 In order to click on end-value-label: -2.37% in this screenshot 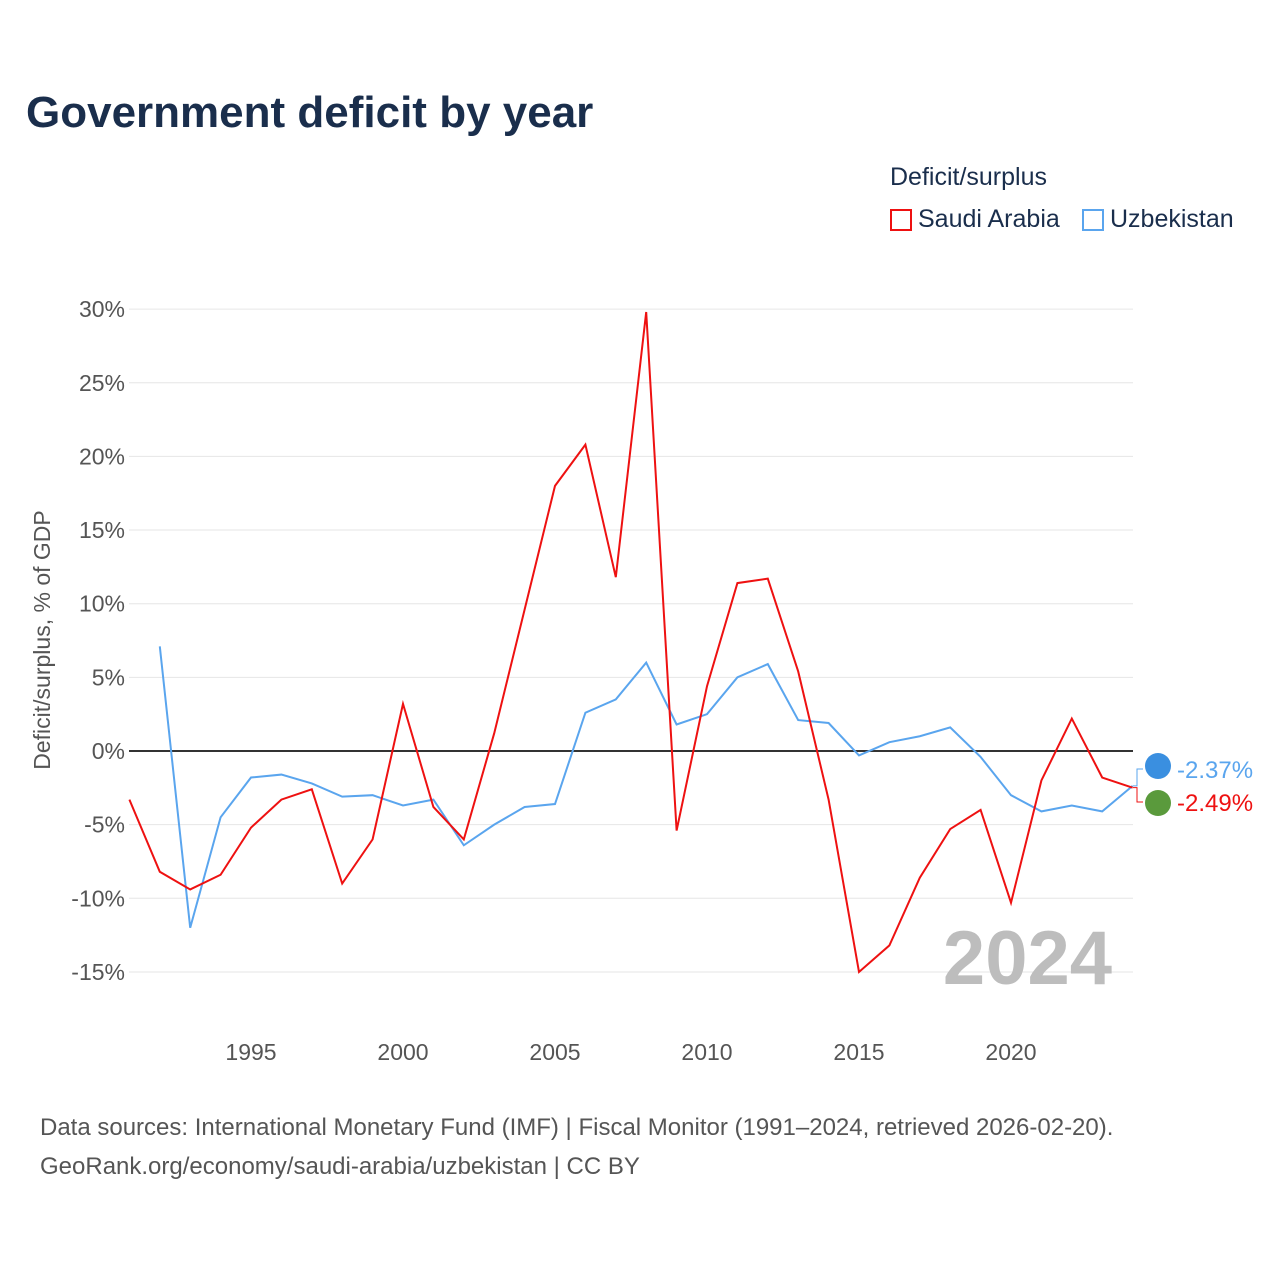, I will do `click(1215, 770)`.